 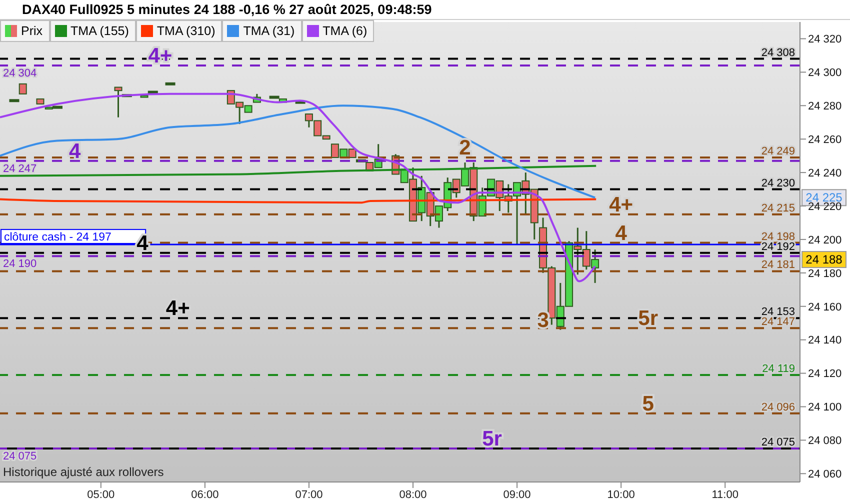 What do you see at coordinates (621, 233) in the screenshot?
I see `annotation: 4` at bounding box center [621, 233].